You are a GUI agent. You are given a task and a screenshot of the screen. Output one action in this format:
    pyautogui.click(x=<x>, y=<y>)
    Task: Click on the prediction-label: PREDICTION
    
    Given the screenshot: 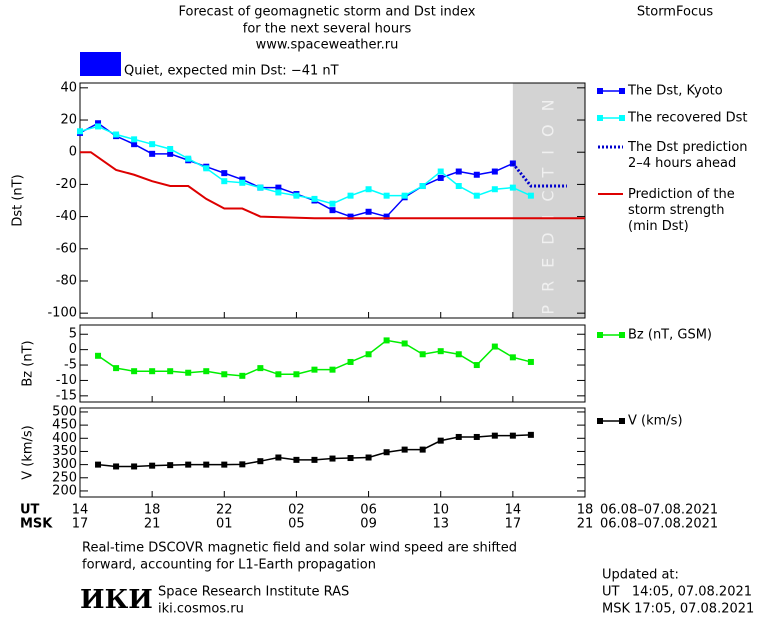 What is the action you would take?
    pyautogui.click(x=547, y=200)
    